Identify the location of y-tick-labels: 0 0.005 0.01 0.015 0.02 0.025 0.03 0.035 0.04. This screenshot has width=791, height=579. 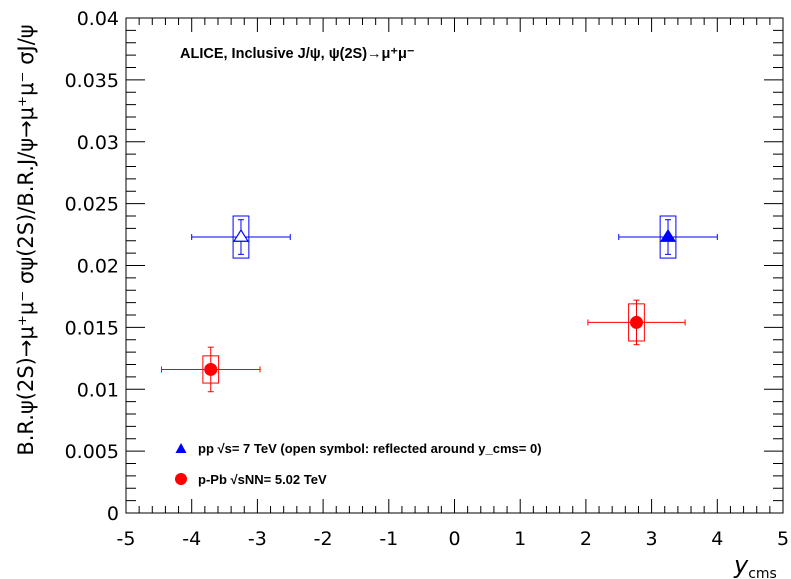
(92, 266).